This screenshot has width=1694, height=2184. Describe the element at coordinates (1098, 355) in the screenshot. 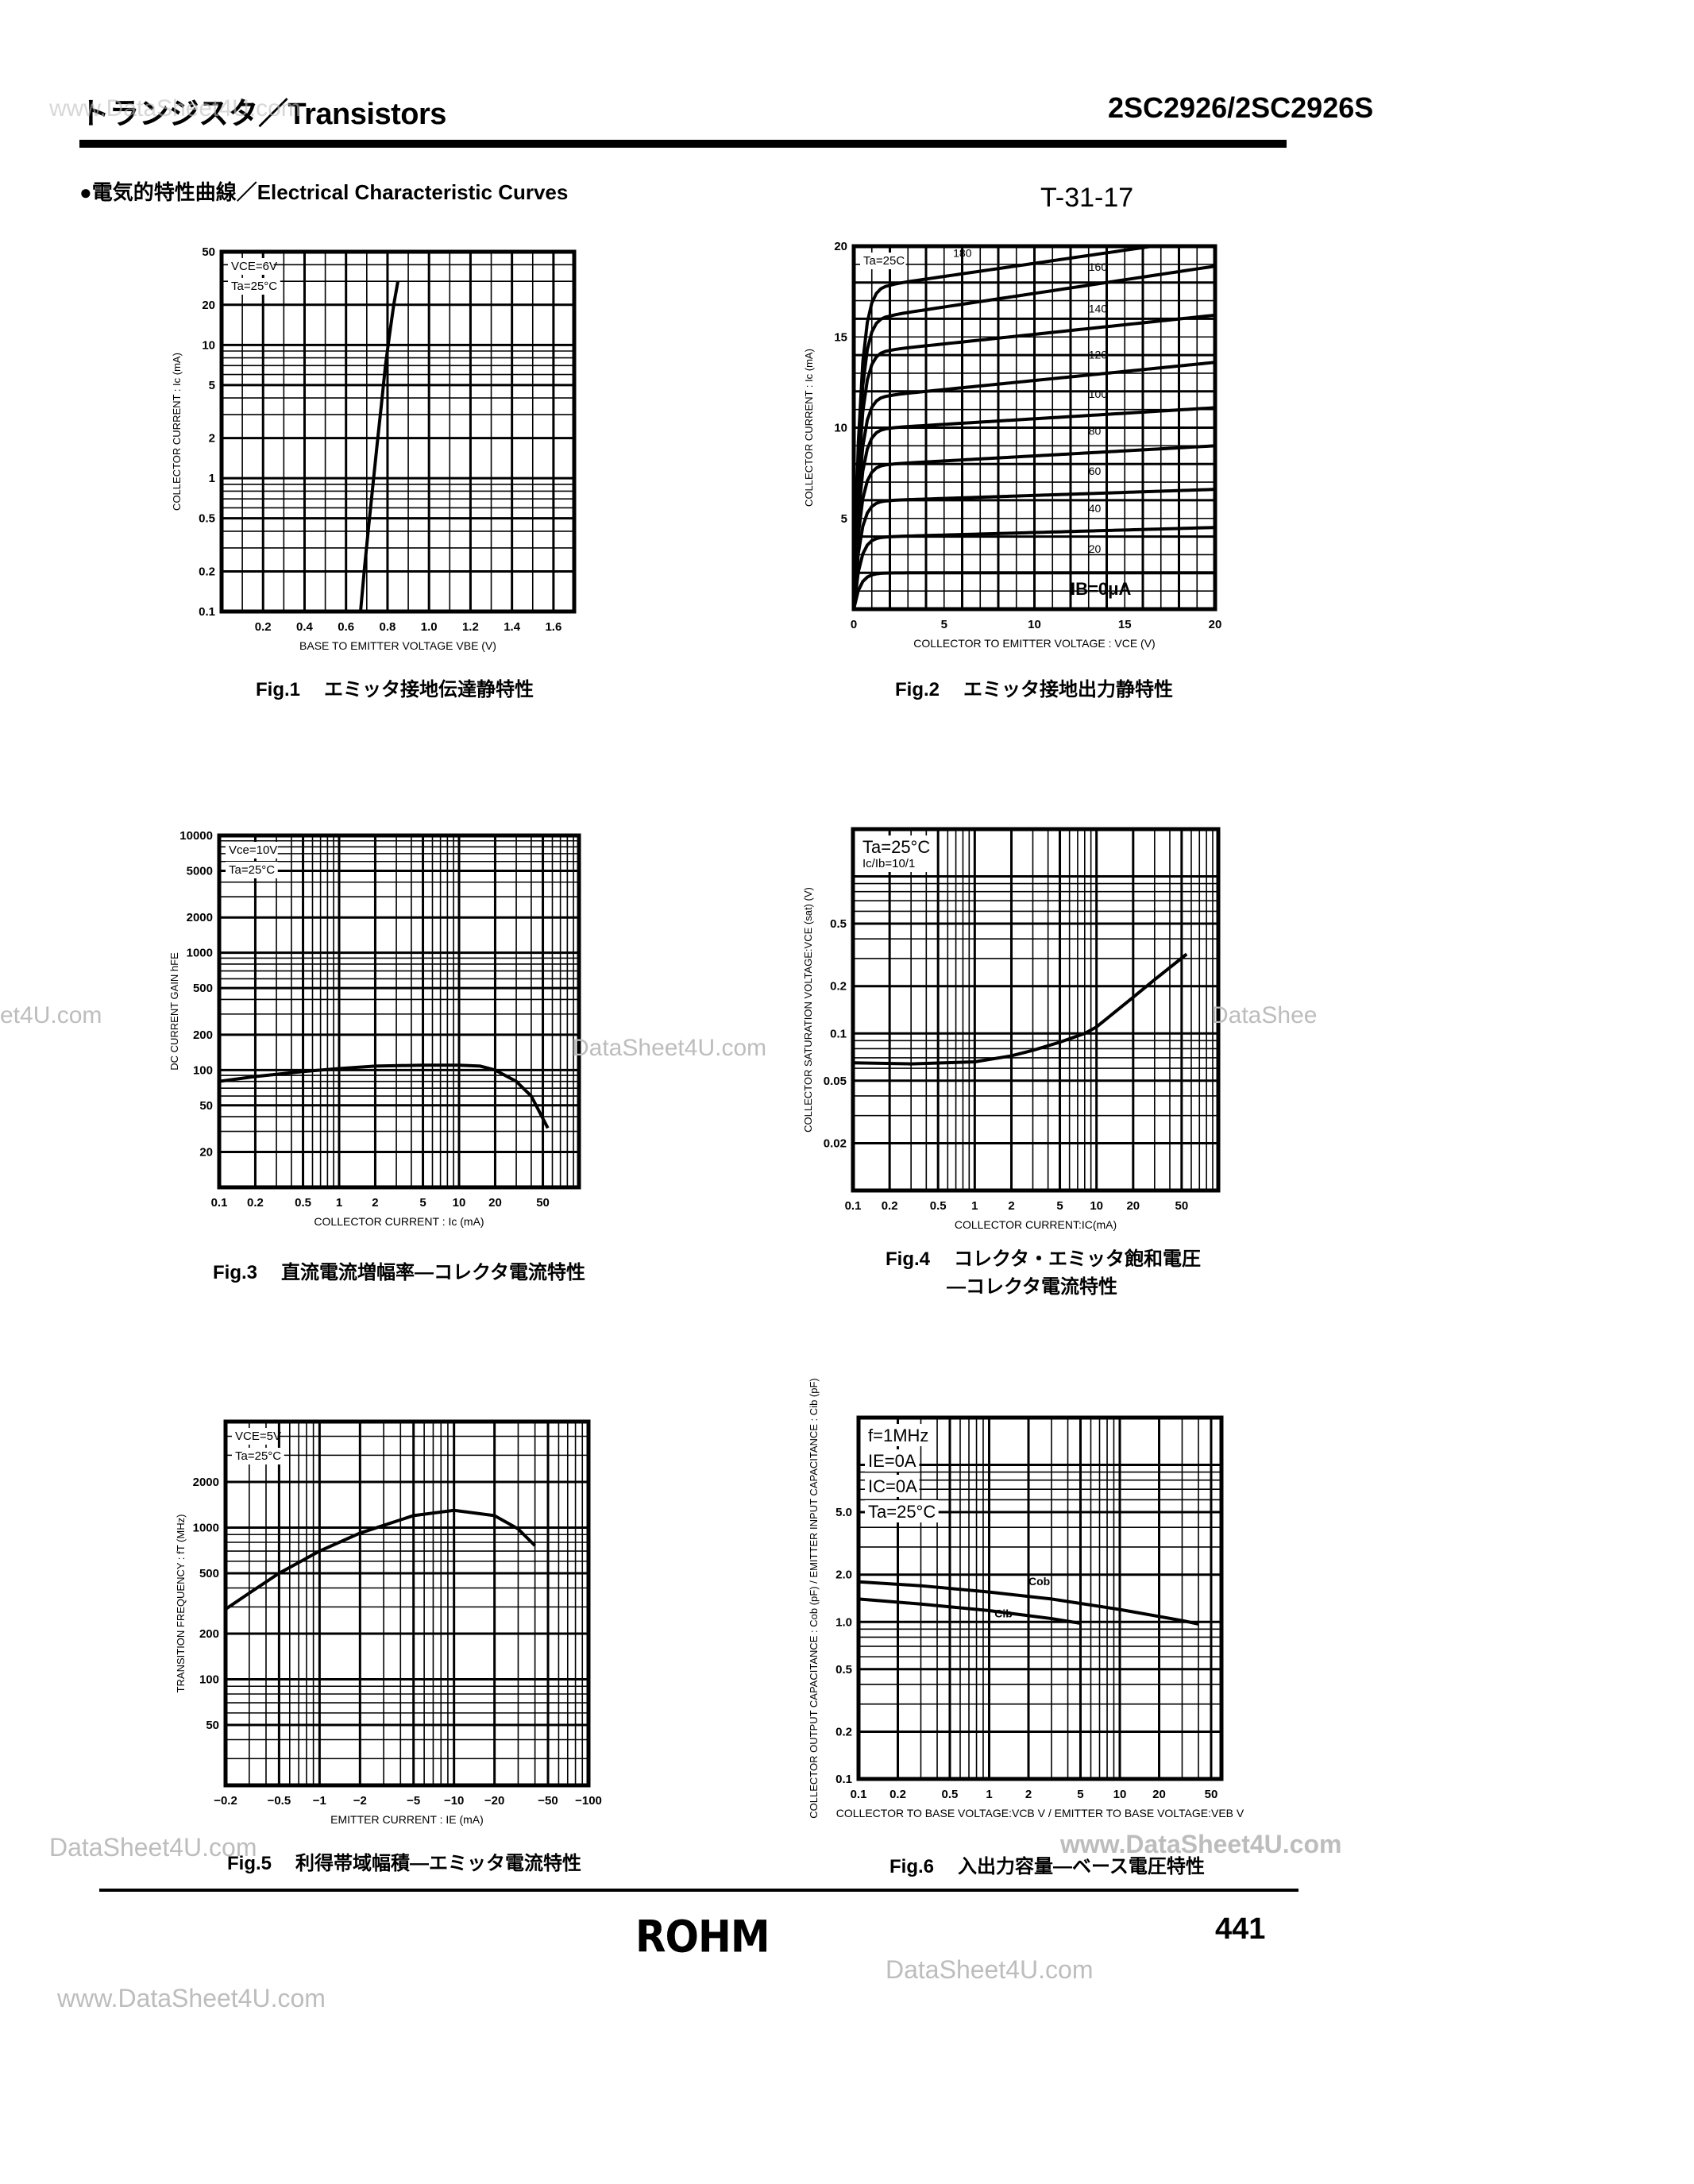

I see `series-label: 120` at that location.